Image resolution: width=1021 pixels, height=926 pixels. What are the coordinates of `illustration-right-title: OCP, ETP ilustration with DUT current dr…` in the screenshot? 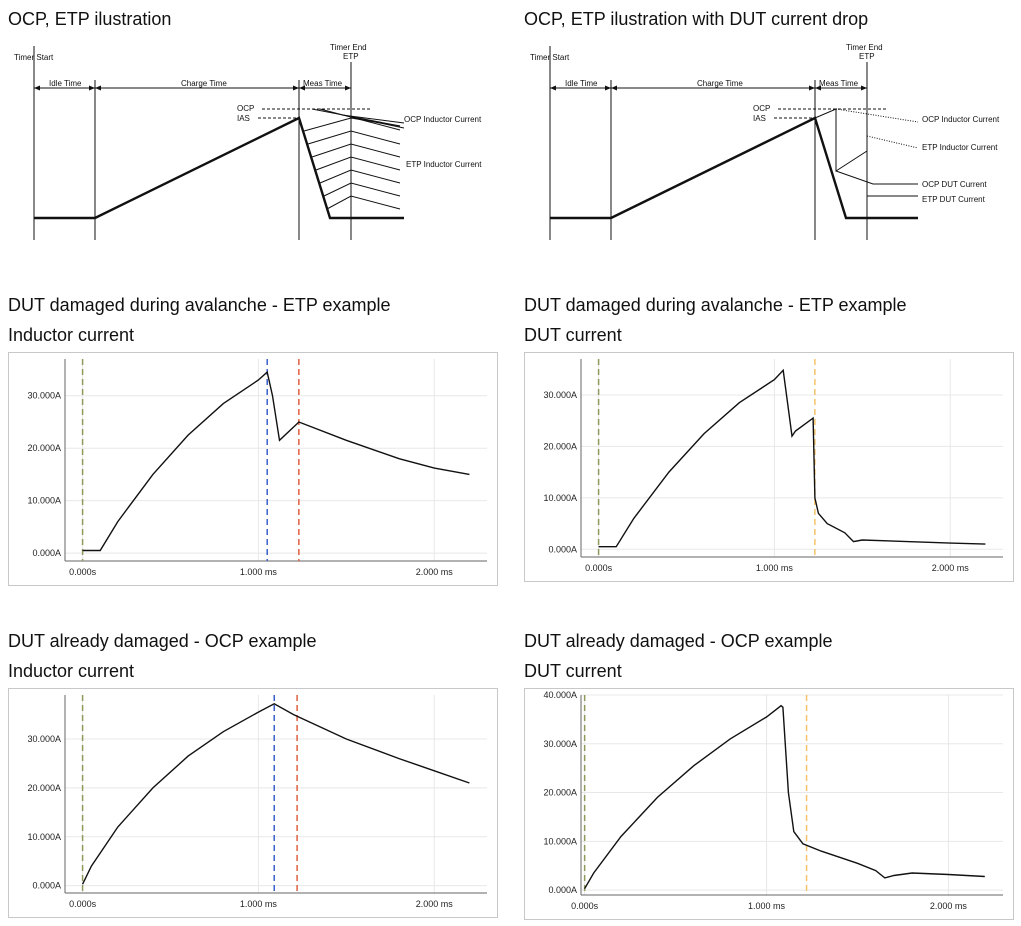 It's located at (696, 19).